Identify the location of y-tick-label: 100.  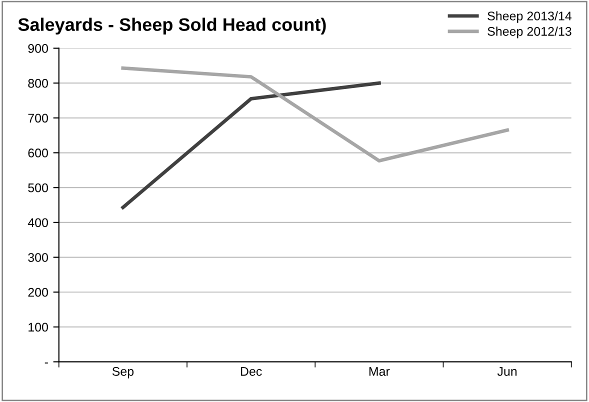
(38, 327).